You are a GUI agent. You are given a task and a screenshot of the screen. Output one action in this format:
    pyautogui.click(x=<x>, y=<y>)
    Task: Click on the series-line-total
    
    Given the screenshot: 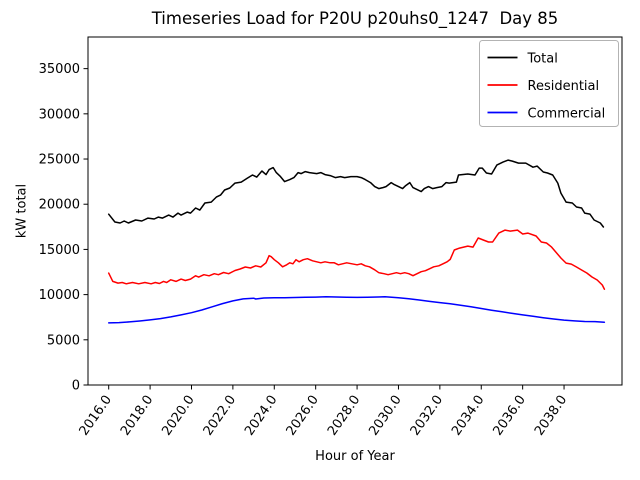 What is the action you would take?
    pyautogui.click(x=356, y=193)
    